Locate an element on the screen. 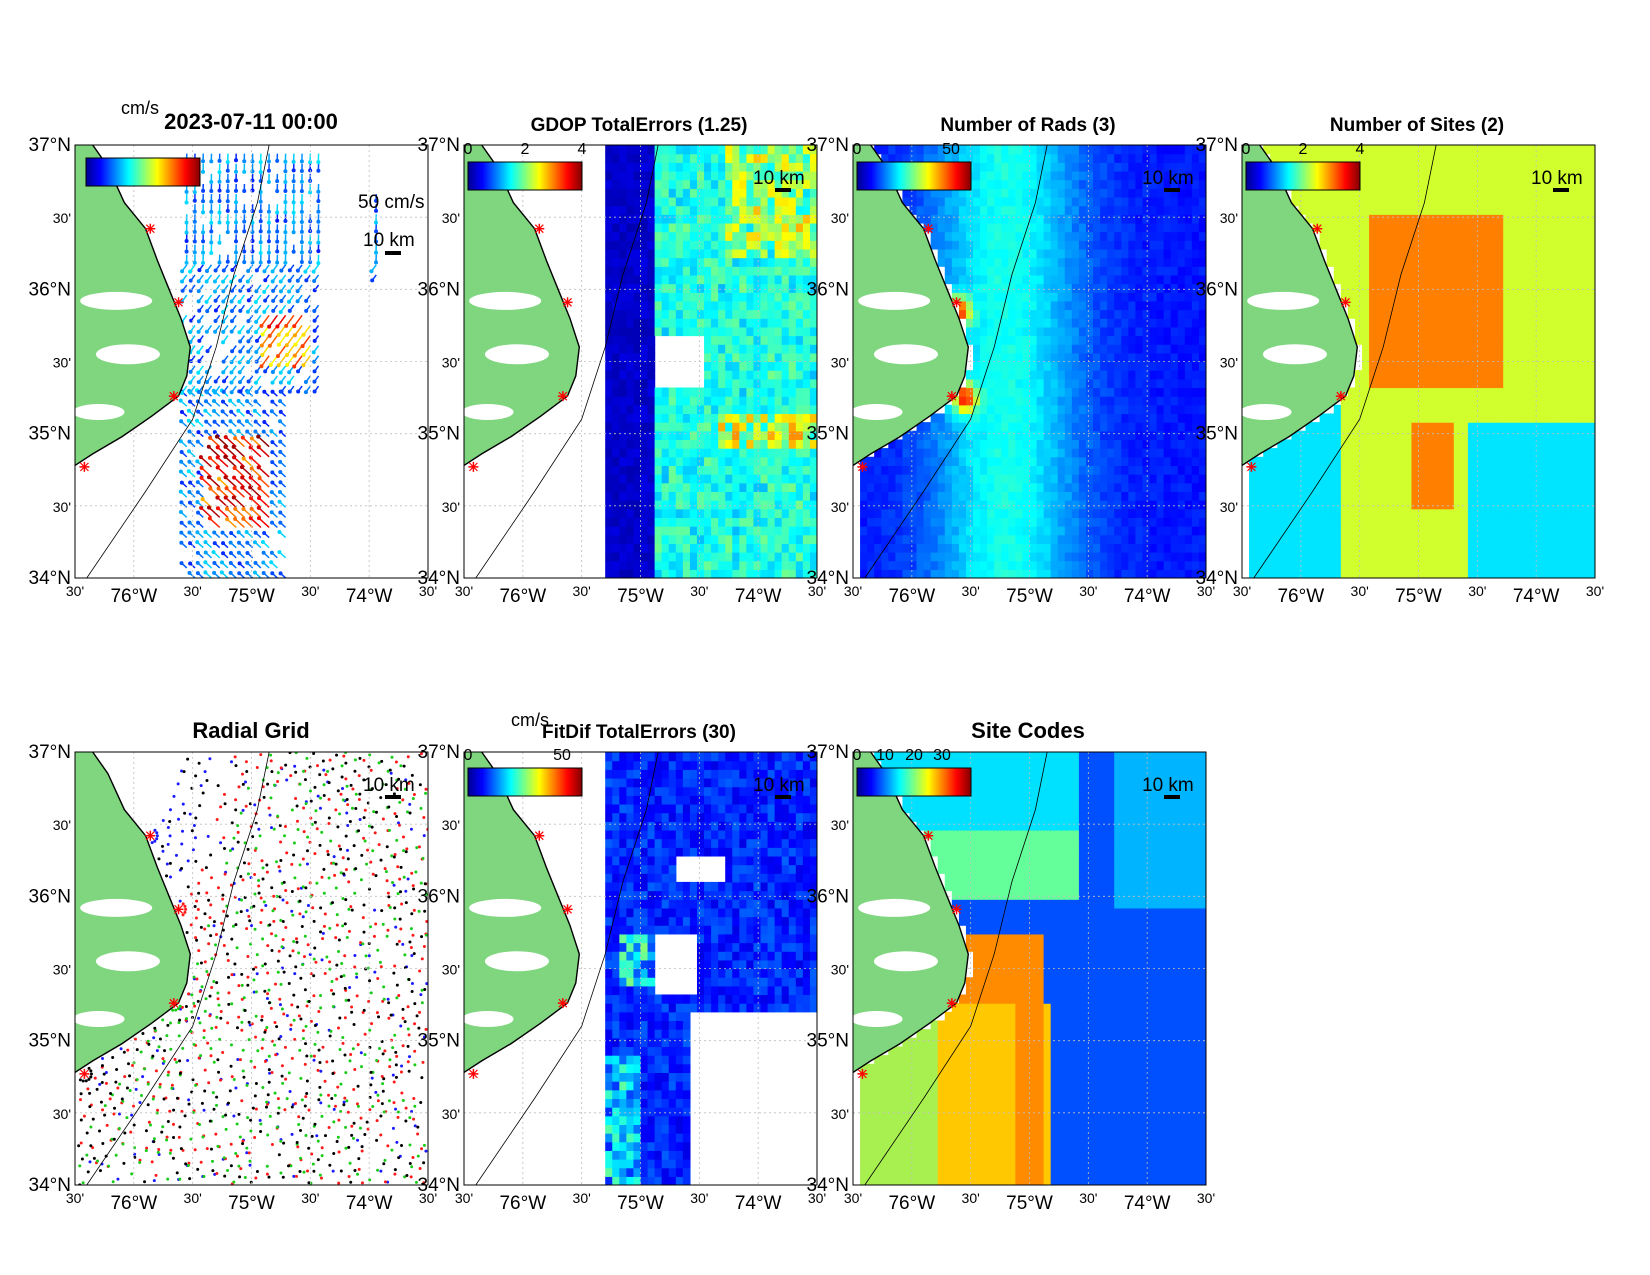 Image resolution: width=1650 pixels, height=1275 pixels. colorbar-tick: 30 is located at coordinates (942, 755).